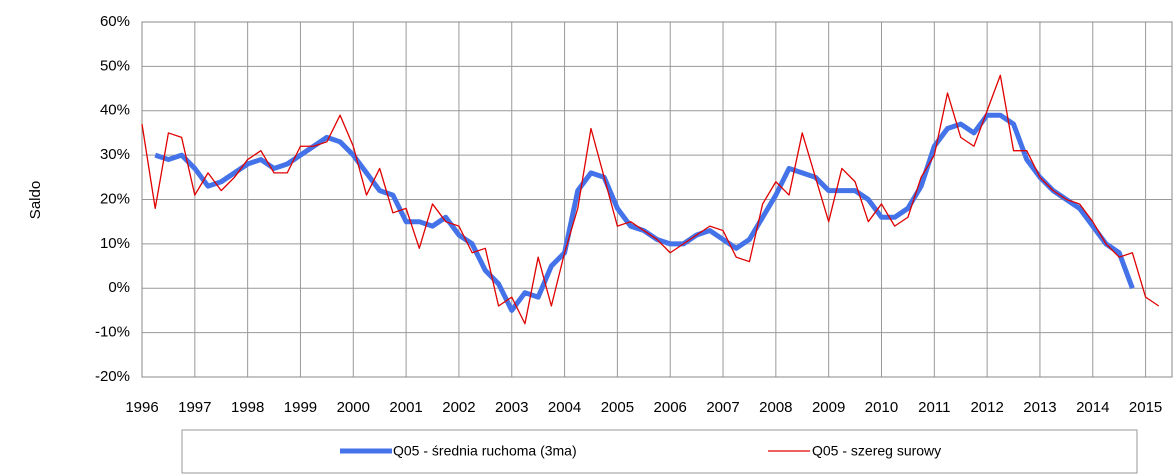 The height and width of the screenshot is (474, 1173). Describe the element at coordinates (881, 407) in the screenshot. I see `x-tick-label: 2010` at that location.